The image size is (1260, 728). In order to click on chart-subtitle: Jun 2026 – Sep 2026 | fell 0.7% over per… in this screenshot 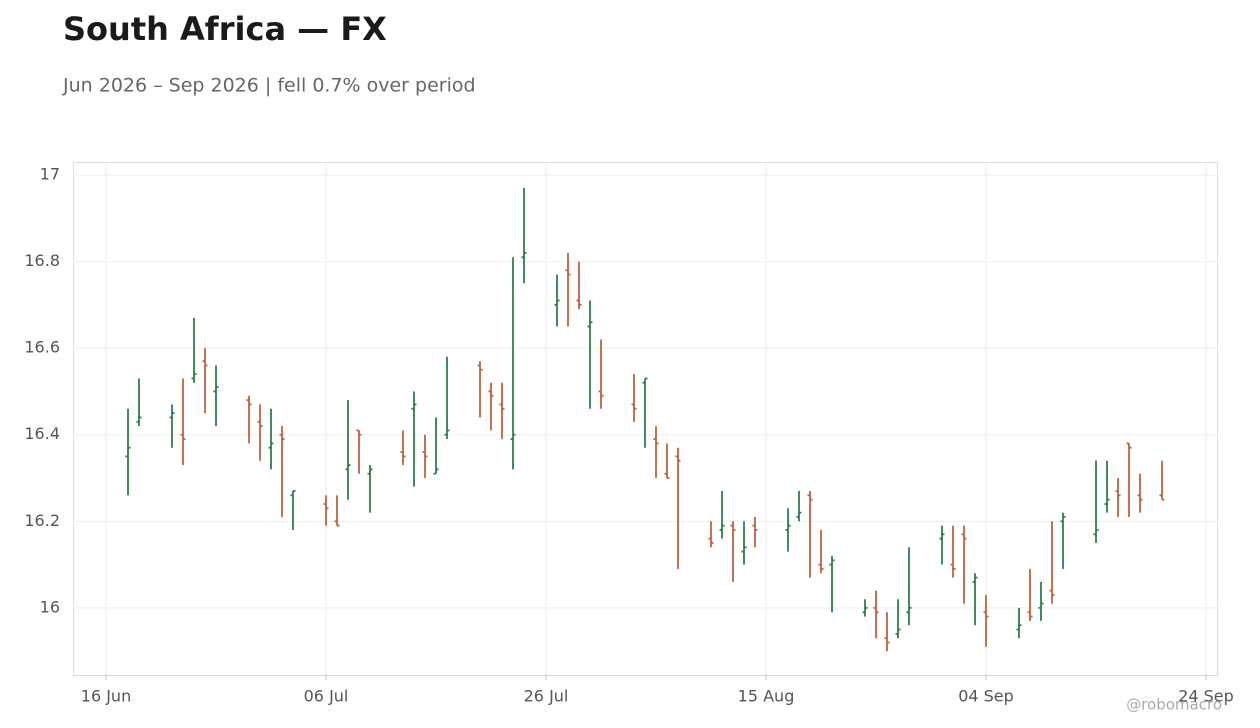, I will do `click(269, 86)`.